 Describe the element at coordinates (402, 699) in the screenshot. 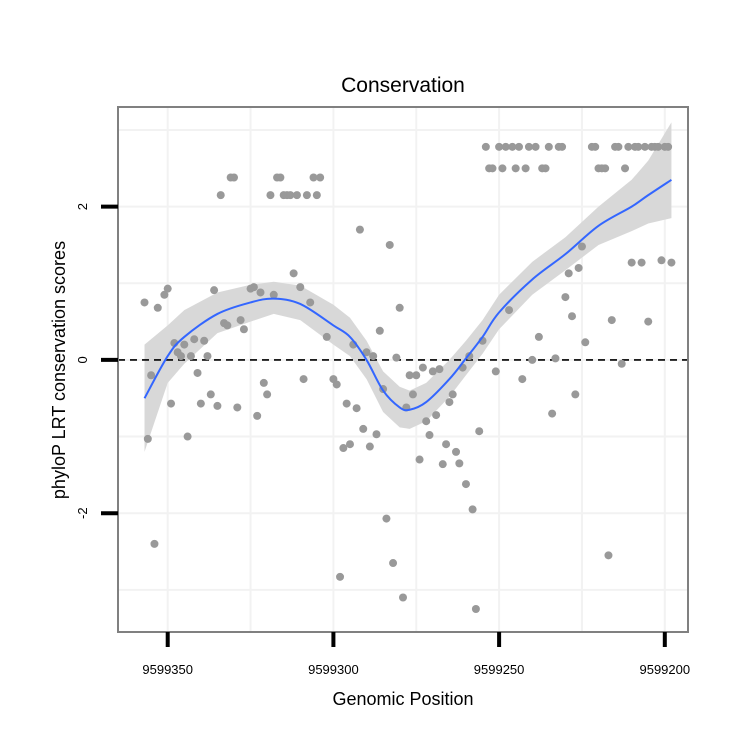

I see `x-axis-label: Genomic Position` at that location.